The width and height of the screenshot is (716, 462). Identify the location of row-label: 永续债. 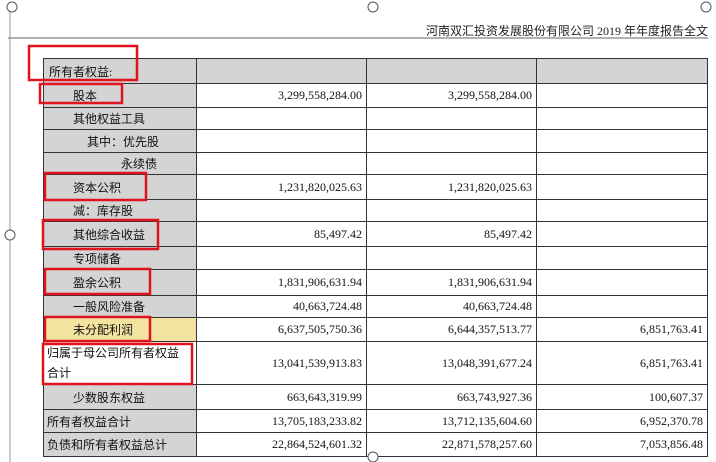
(120, 164).